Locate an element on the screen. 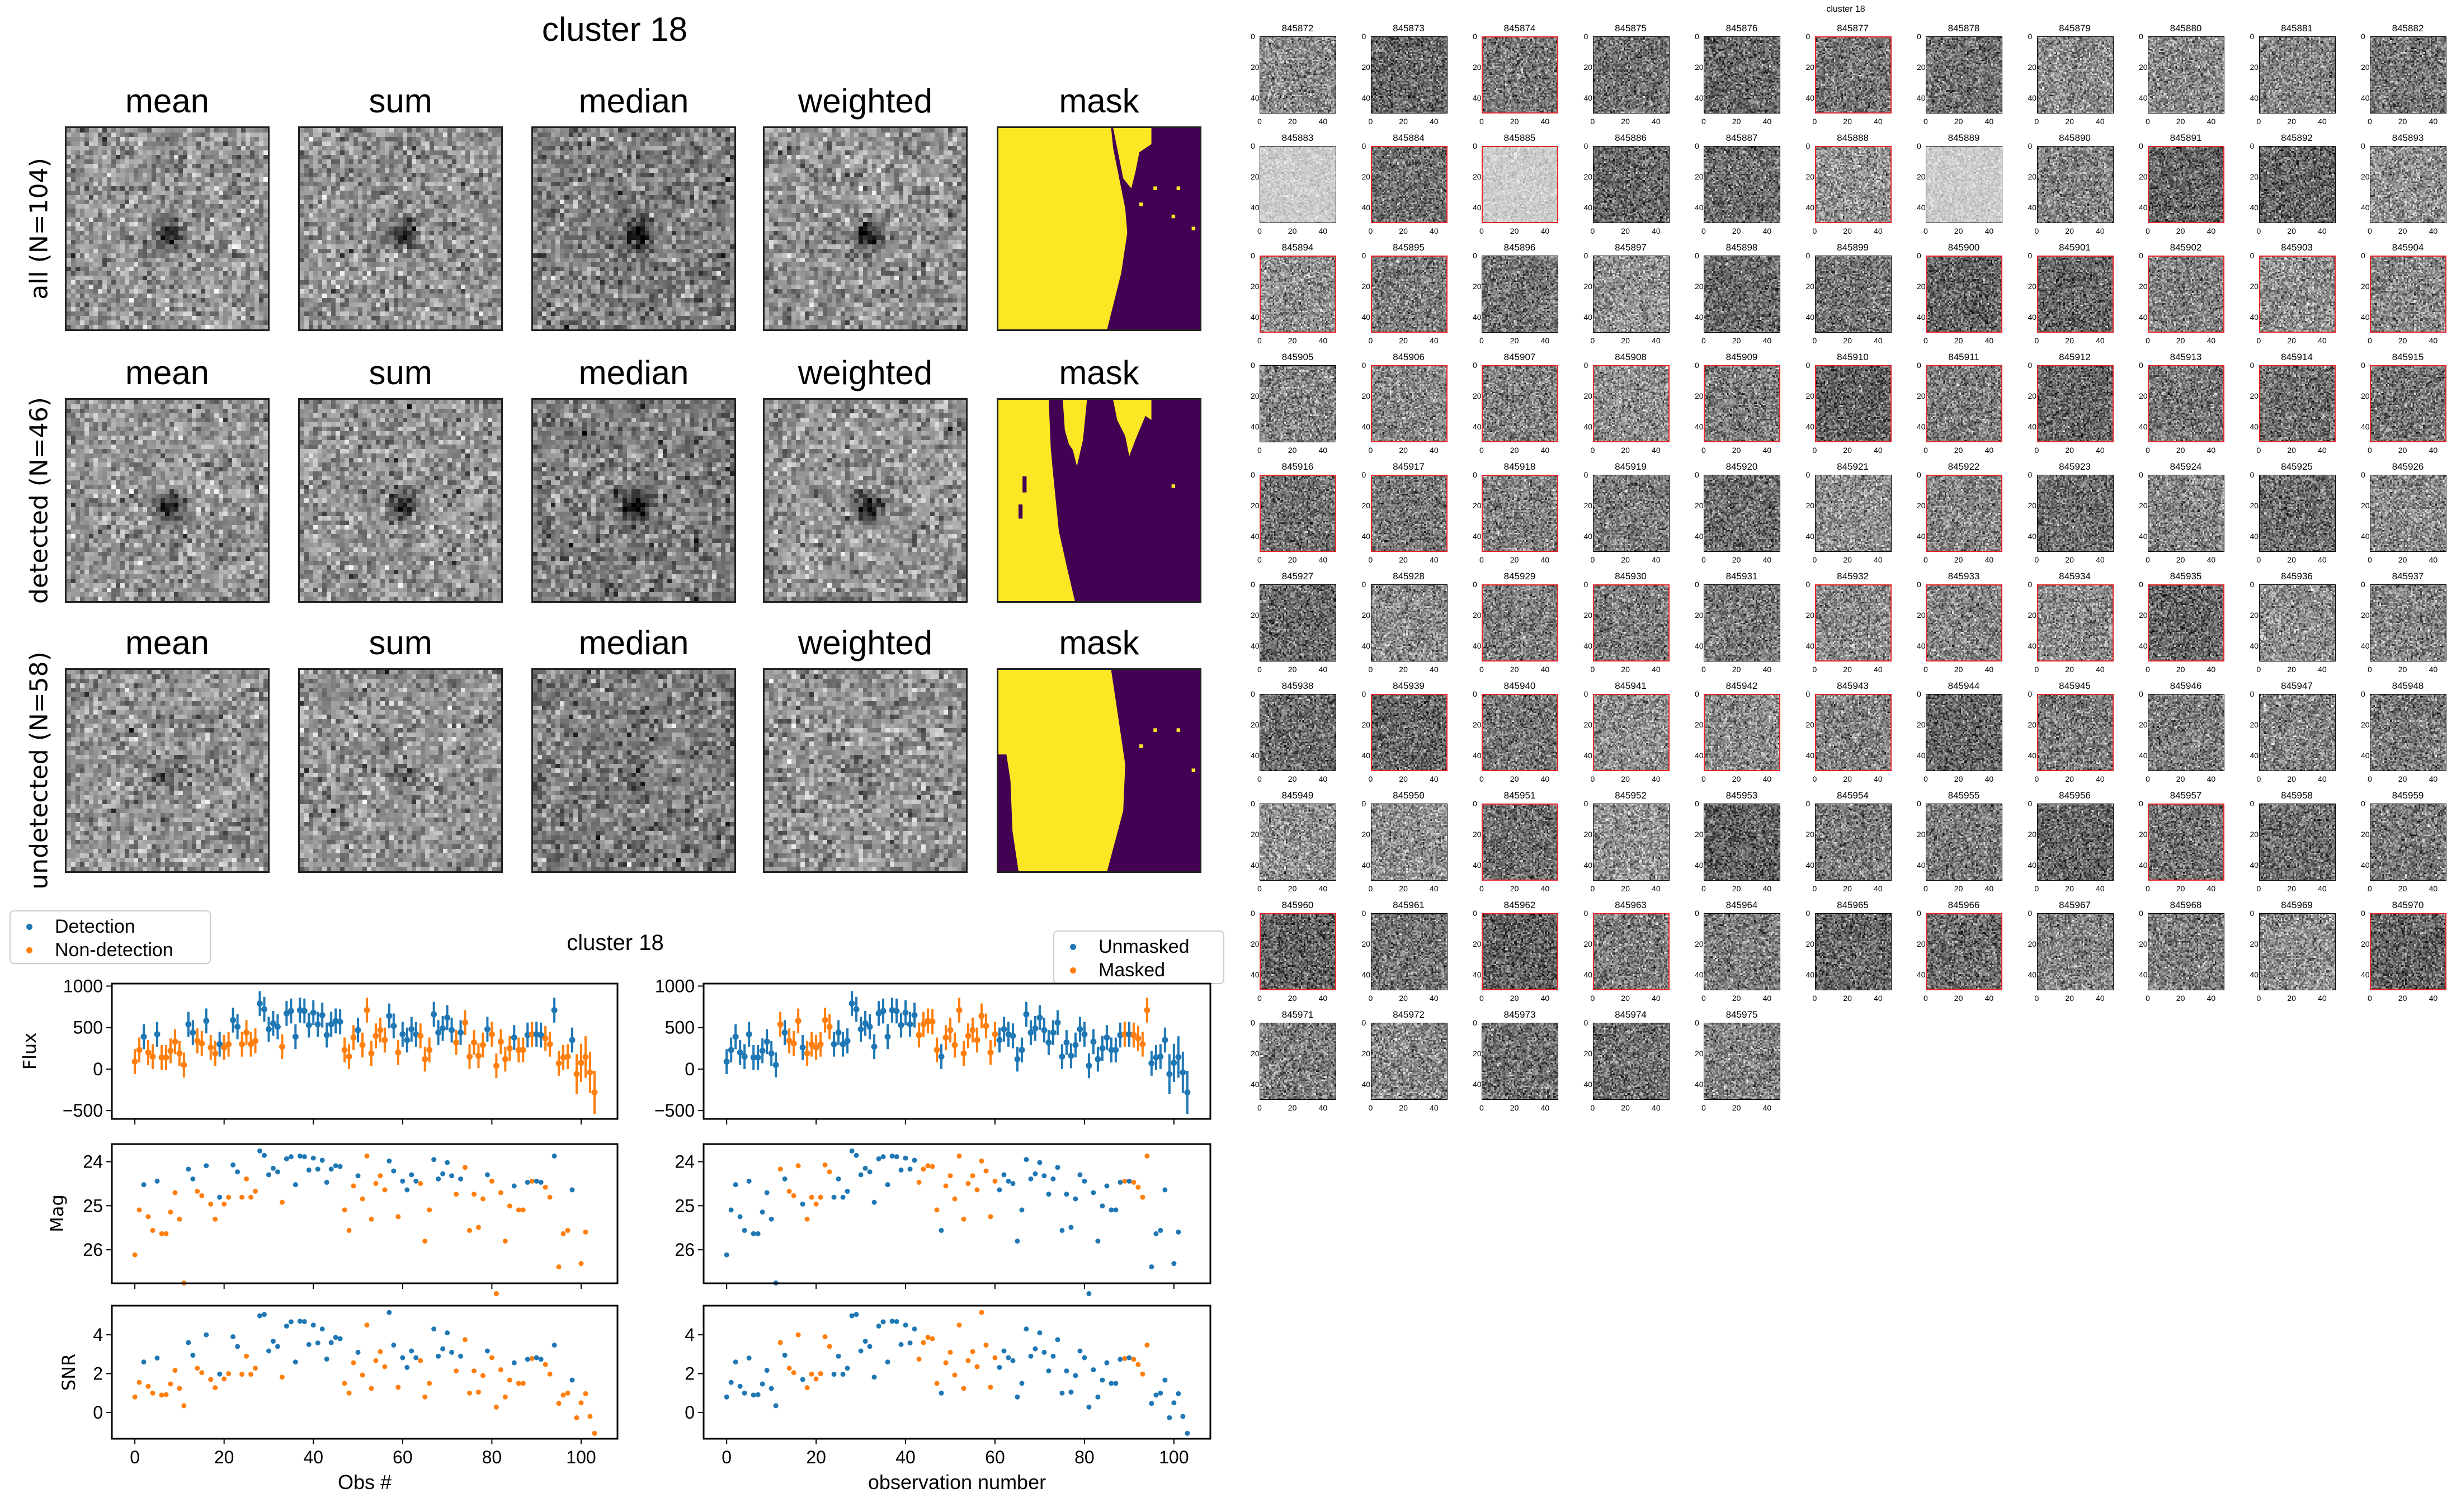 The image size is (2461, 1512). axes-frame is located at coordinates (365, 1213).